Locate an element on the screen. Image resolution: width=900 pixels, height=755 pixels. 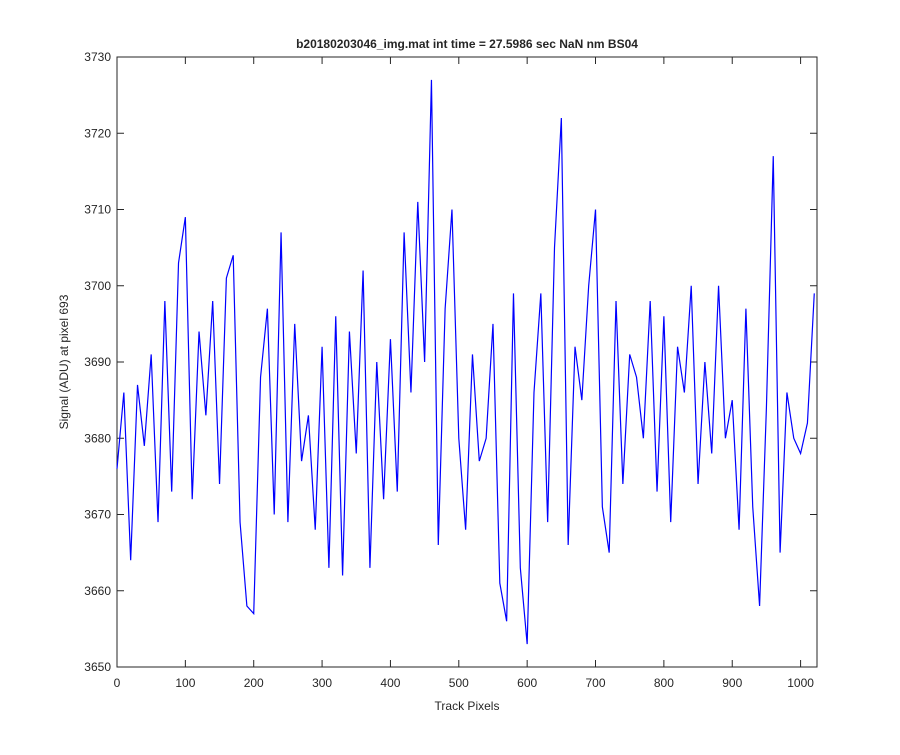
x-tick-label: 400 is located at coordinates (390, 683).